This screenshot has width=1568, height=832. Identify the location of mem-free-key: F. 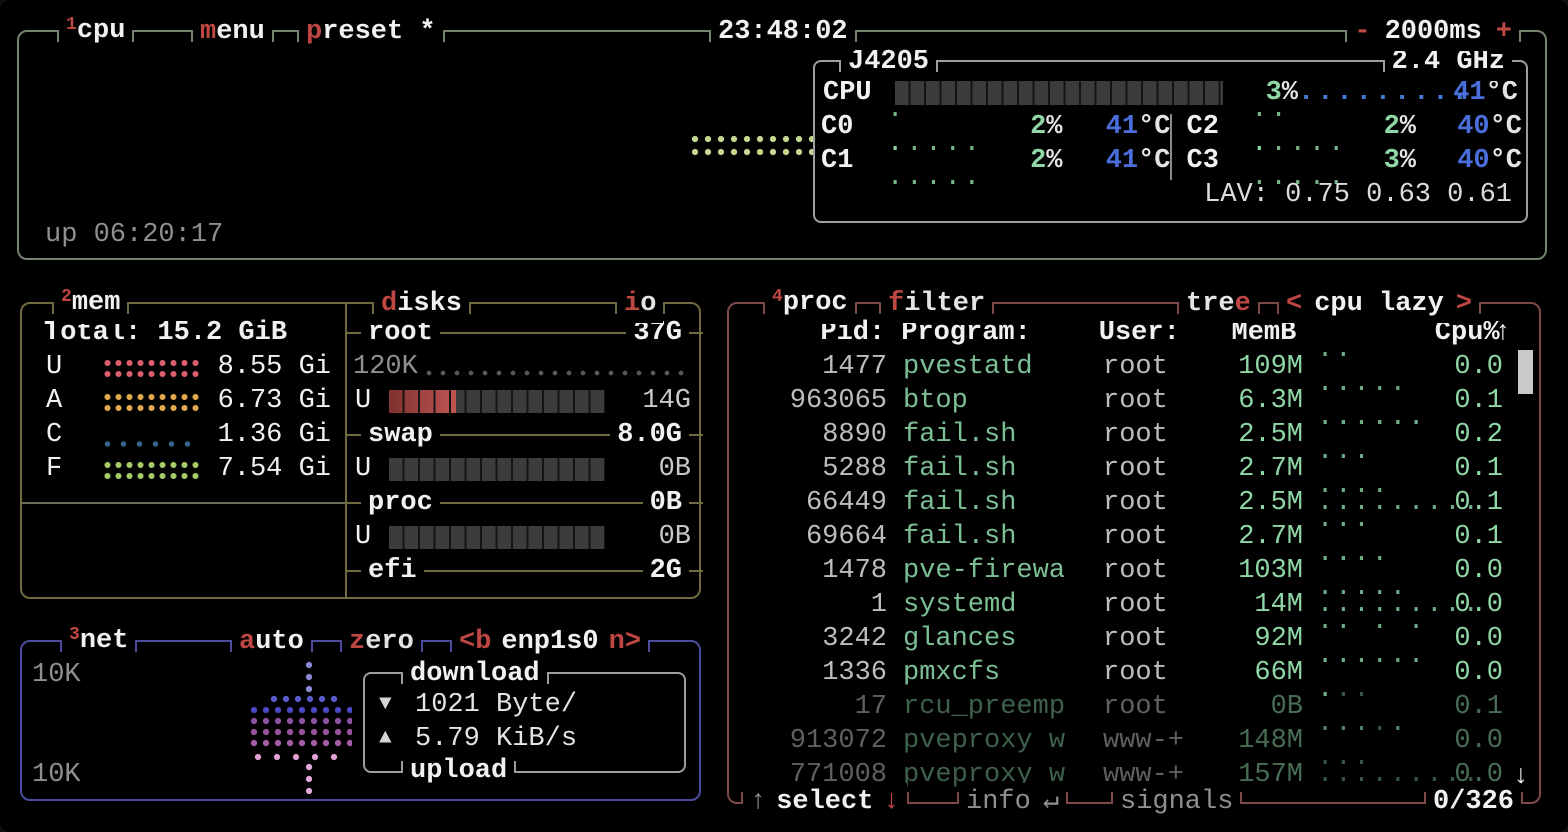
(54, 469).